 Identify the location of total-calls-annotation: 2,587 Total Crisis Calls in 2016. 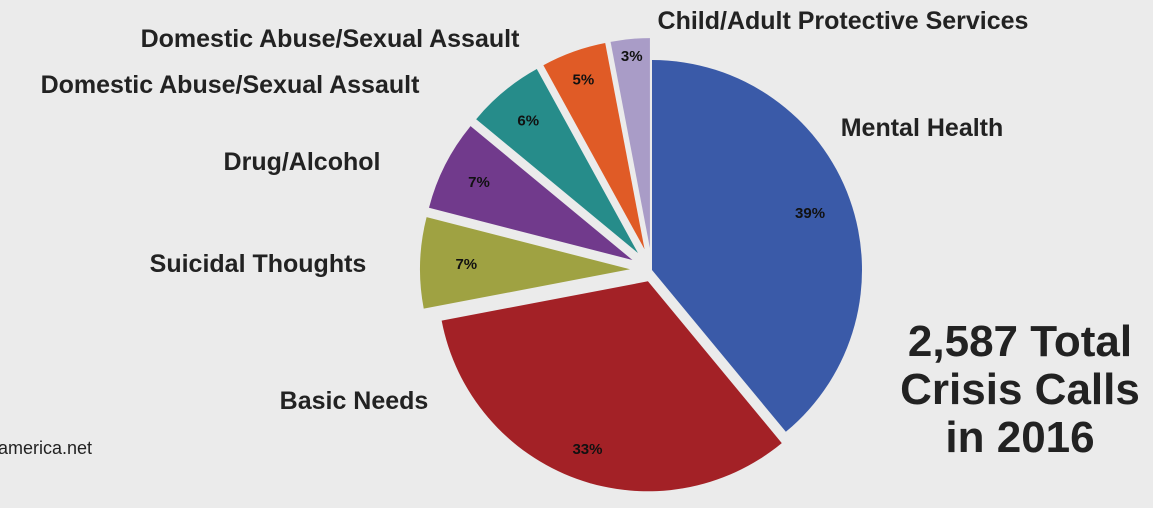
(1016, 390).